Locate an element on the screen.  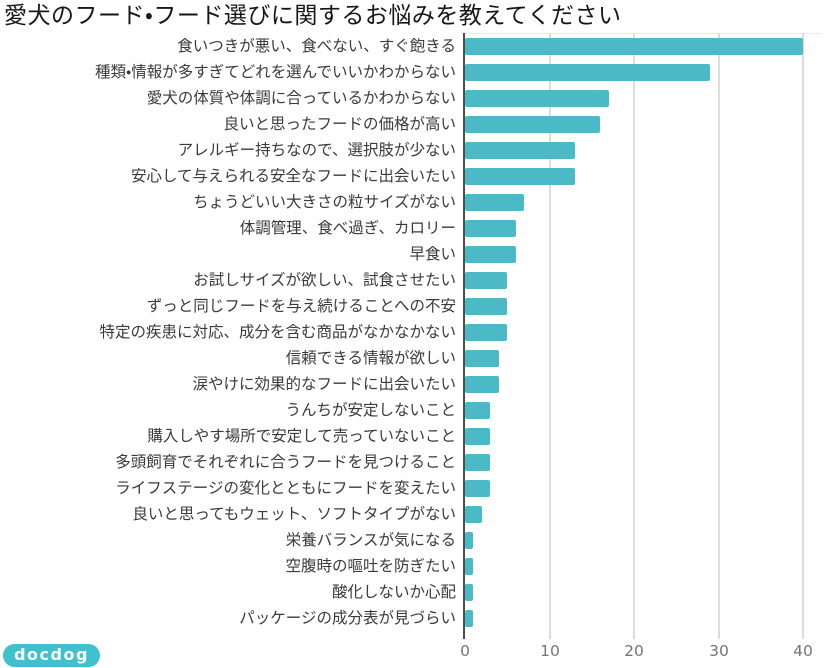
bar-label: 良いと思ってもウェット、ソフトタイプがない is located at coordinates (294, 514).